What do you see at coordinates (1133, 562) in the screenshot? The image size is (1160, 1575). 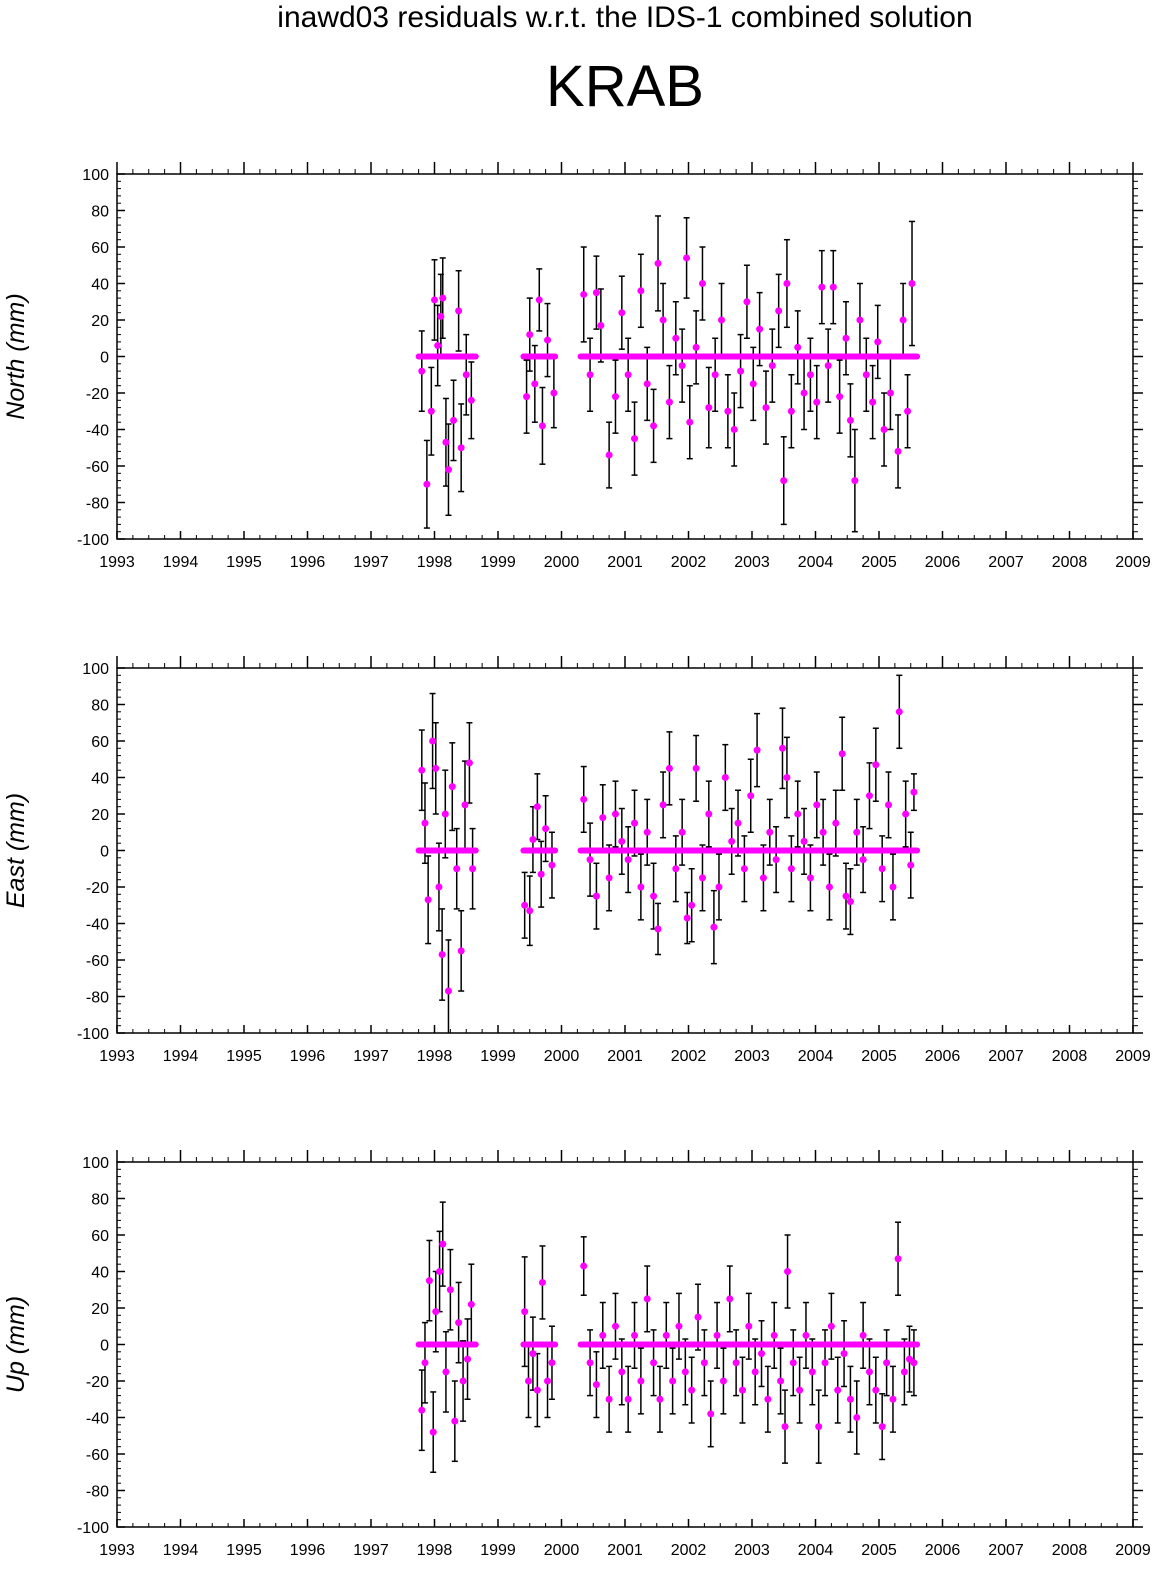 I see `x-tick-label: 2009` at bounding box center [1133, 562].